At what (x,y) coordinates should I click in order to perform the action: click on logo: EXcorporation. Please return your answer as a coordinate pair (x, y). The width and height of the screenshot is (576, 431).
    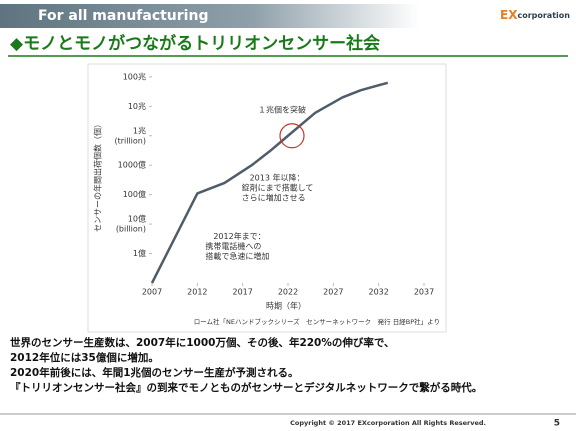
    Looking at the image, I should click on (535, 15).